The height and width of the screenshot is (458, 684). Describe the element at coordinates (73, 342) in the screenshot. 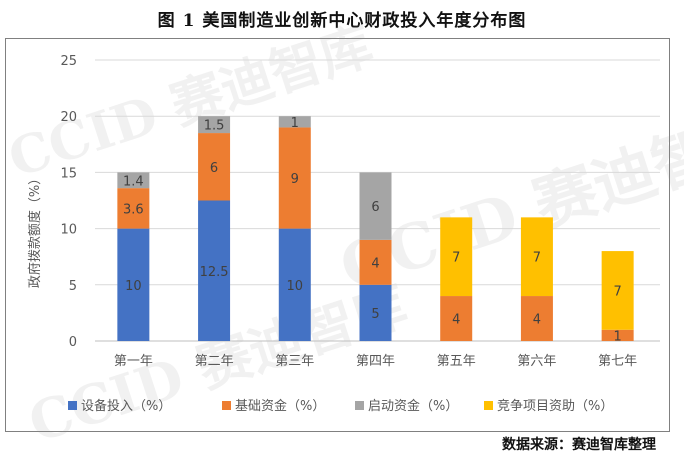

I see `y-tick-label: 0` at that location.